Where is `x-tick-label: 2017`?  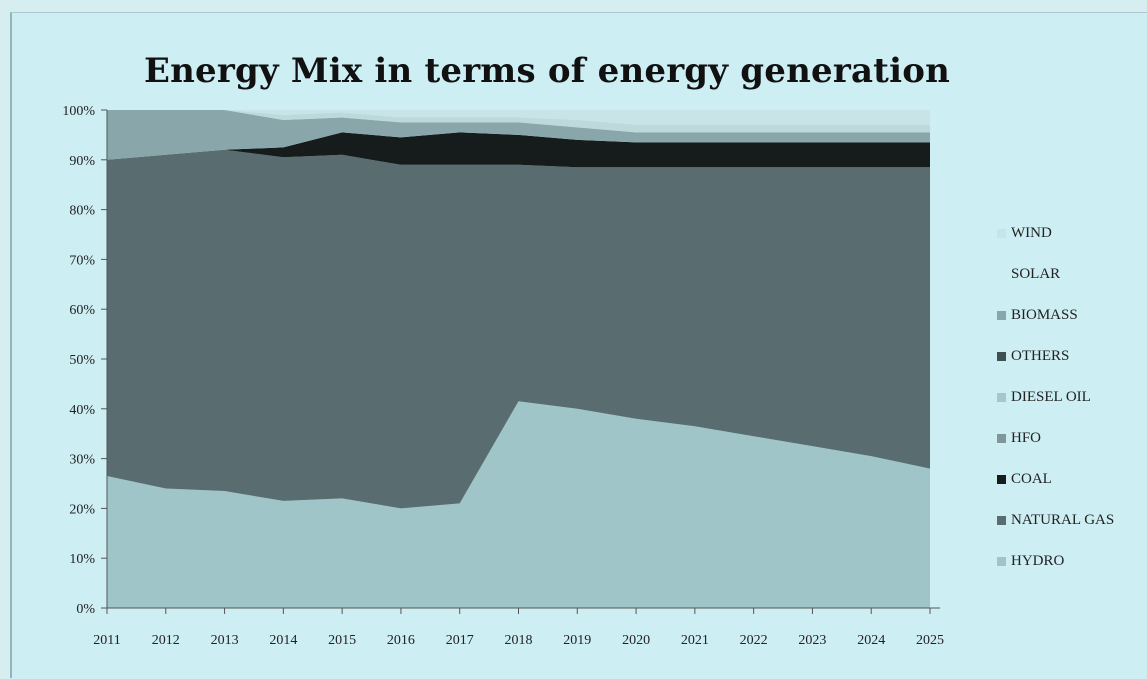 x-tick-label: 2017 is located at coordinates (460, 640).